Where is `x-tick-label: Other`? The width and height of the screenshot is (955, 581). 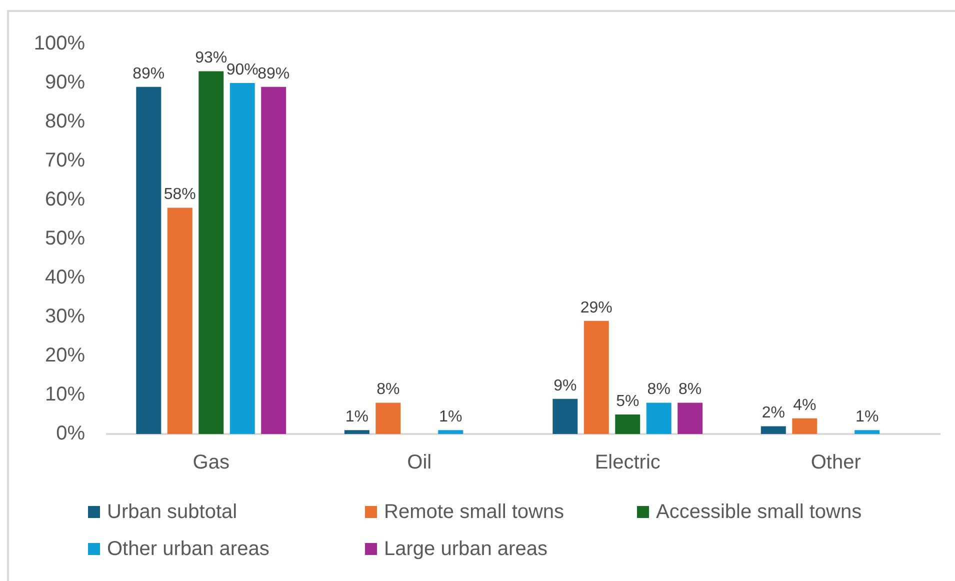 x-tick-label: Other is located at coordinates (836, 463).